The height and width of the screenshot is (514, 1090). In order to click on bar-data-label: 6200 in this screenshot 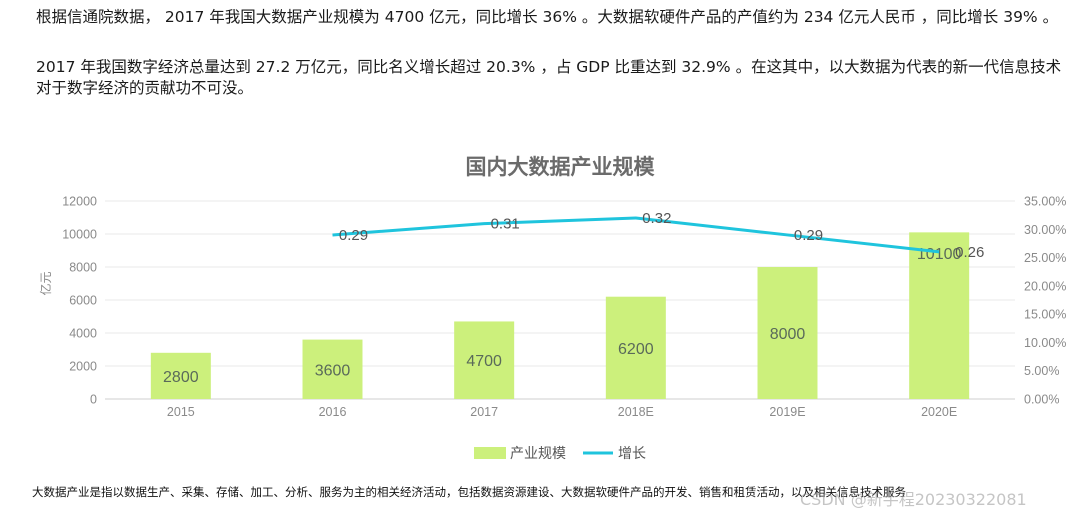, I will do `click(636, 349)`.